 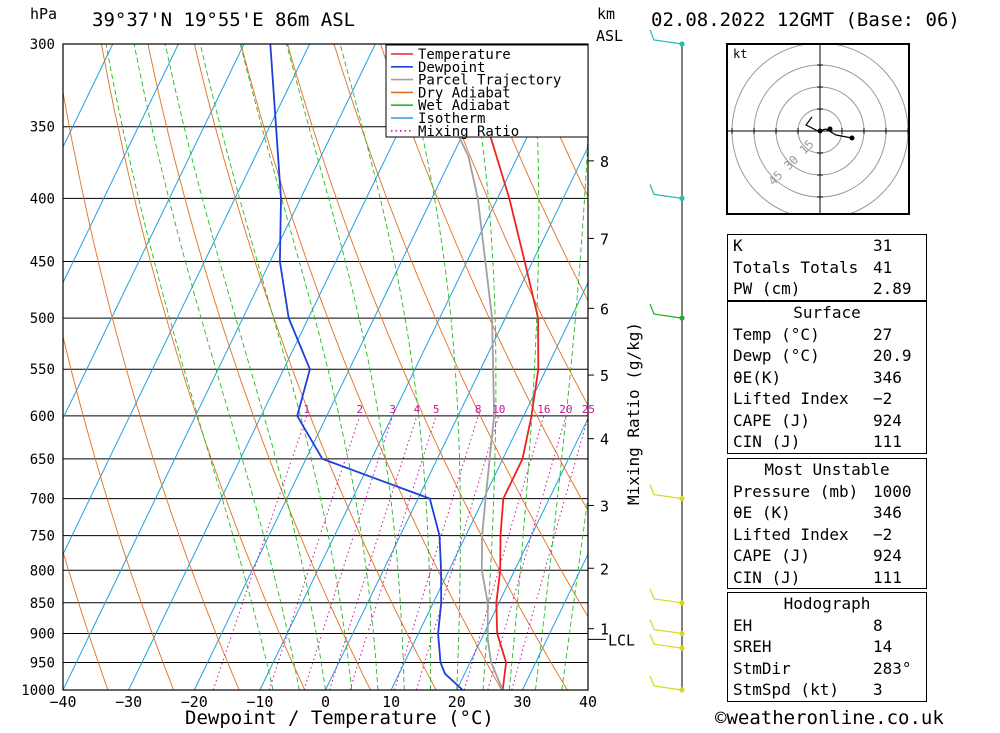 What do you see at coordinates (604, 376) in the screenshot?
I see `height-tick-label: 5` at bounding box center [604, 376].